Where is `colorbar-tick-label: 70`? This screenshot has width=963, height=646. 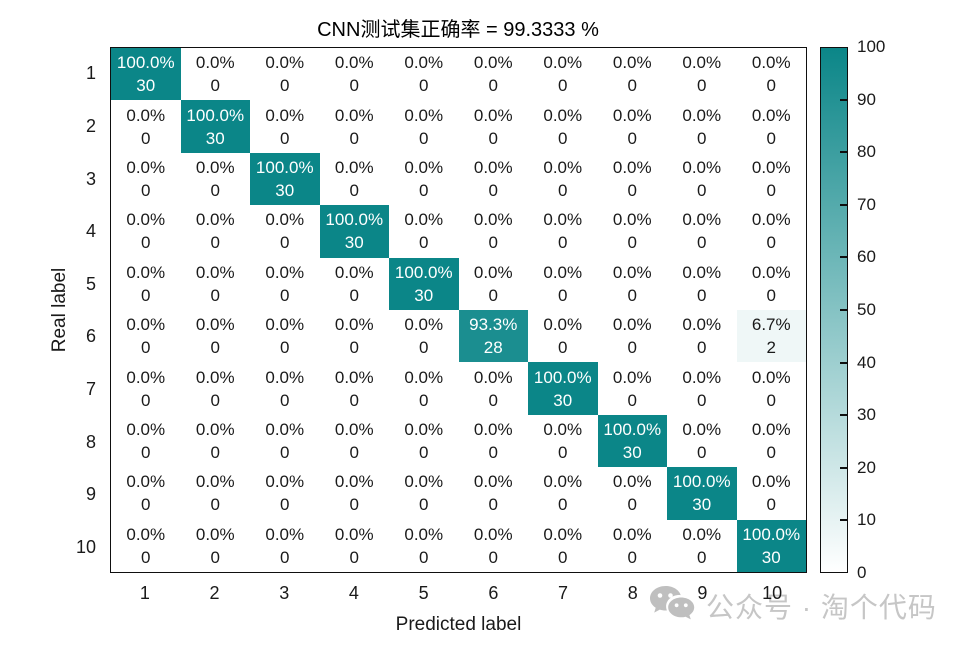 colorbar-tick-label: 70 is located at coordinates (866, 204).